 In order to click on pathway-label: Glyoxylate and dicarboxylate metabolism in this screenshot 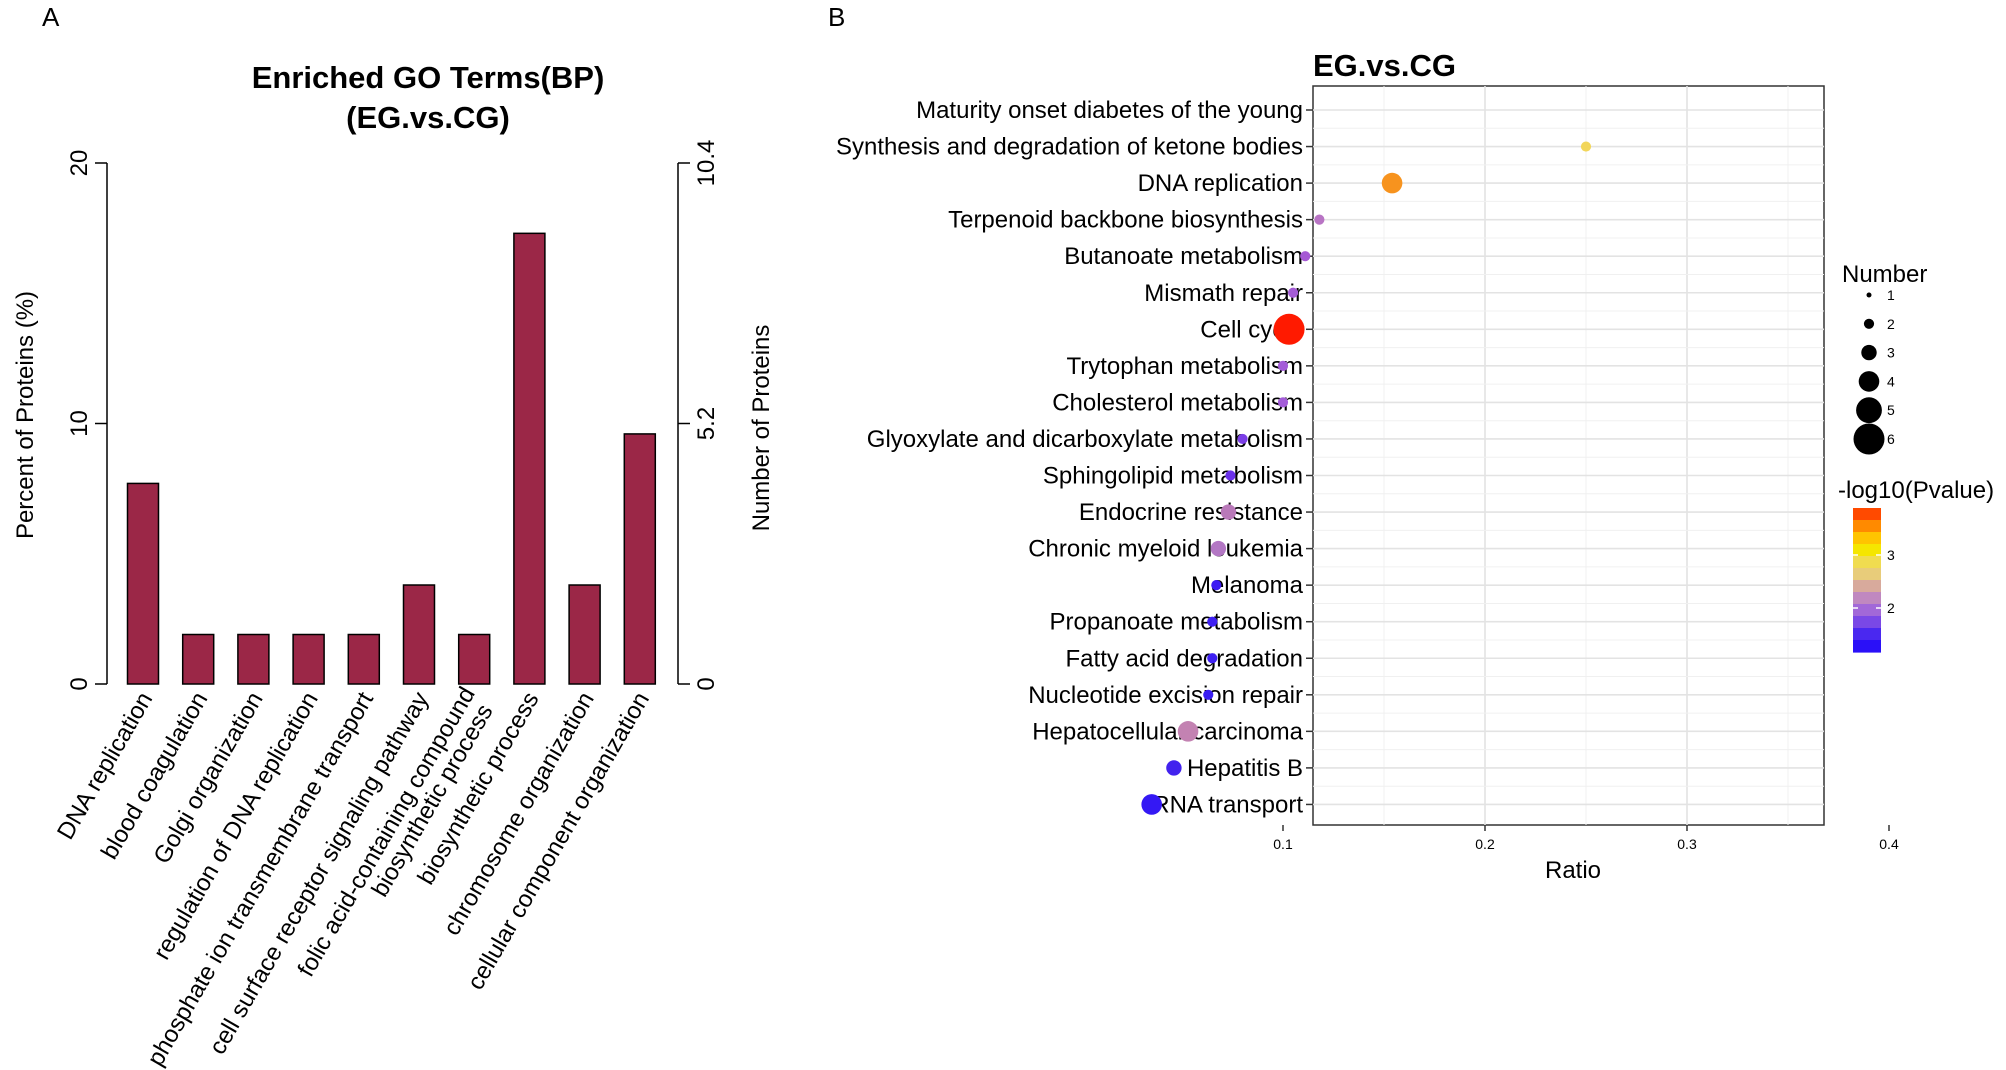, I will do `click(1085, 439)`.